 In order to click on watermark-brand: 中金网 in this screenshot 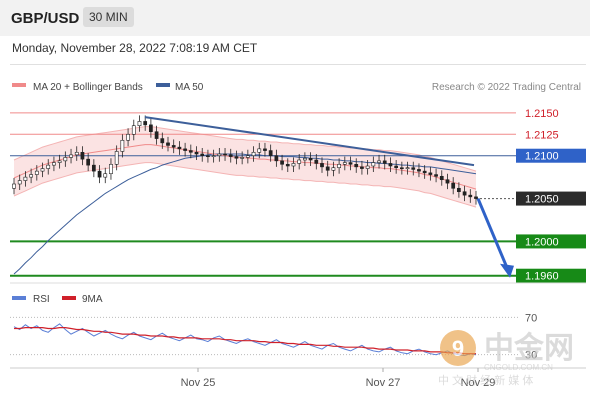, I will do `click(529, 348)`.